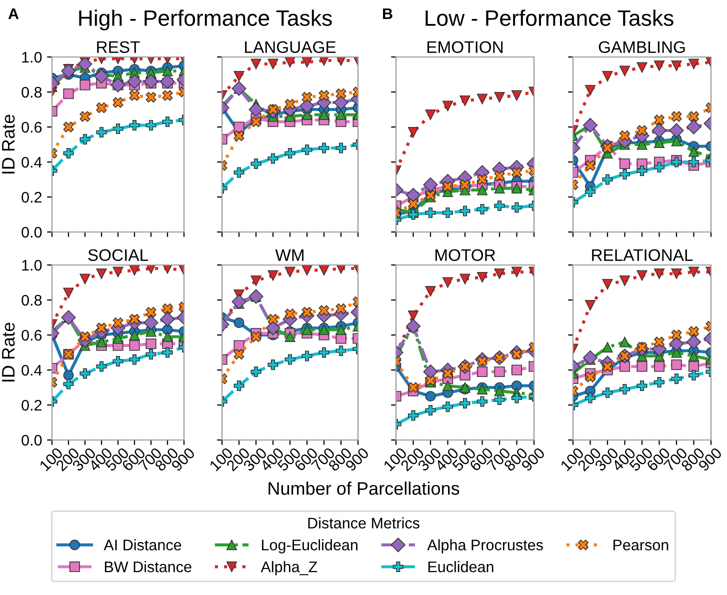 This screenshot has height=595, width=727. What do you see at coordinates (289, 255) in the screenshot?
I see `chart-title: WM` at bounding box center [289, 255].